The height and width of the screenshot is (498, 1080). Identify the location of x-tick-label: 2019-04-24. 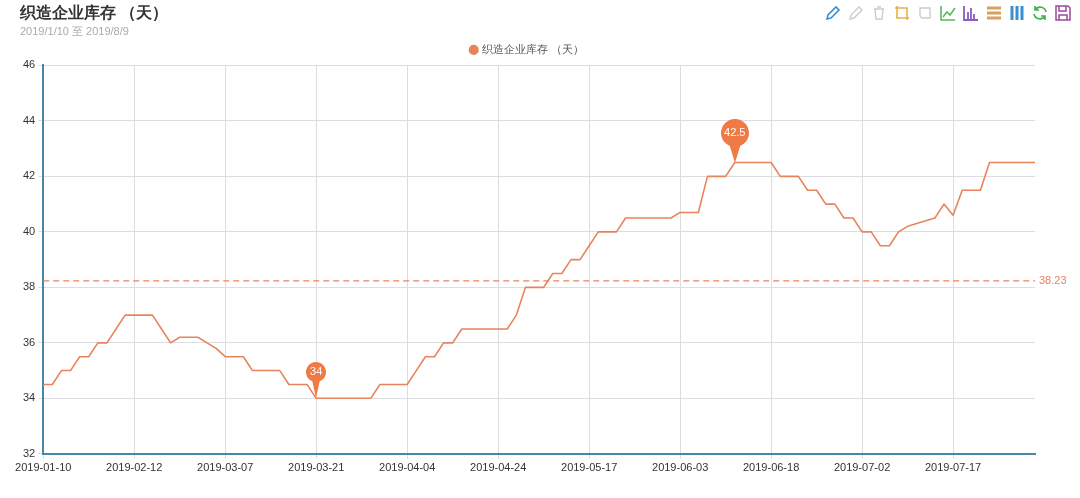
(498, 467).